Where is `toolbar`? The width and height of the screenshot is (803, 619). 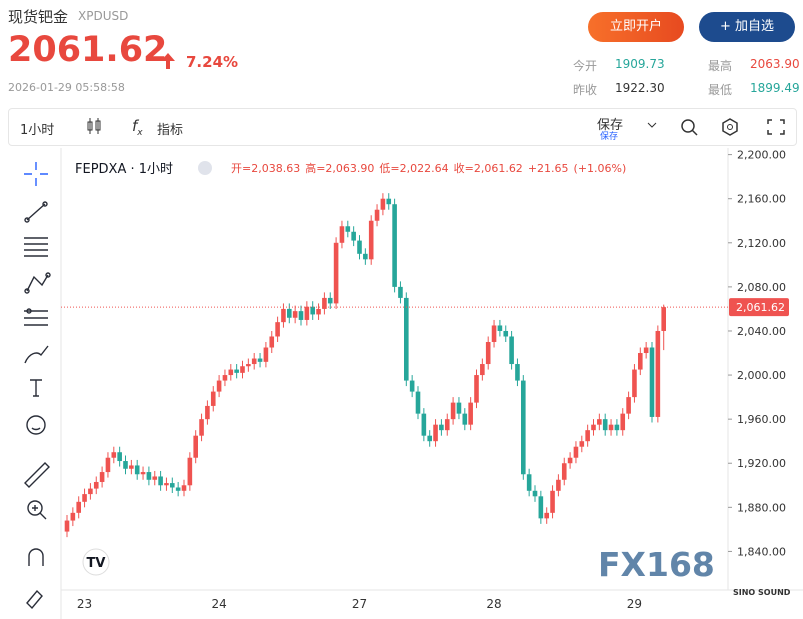
toolbar is located at coordinates (402, 127).